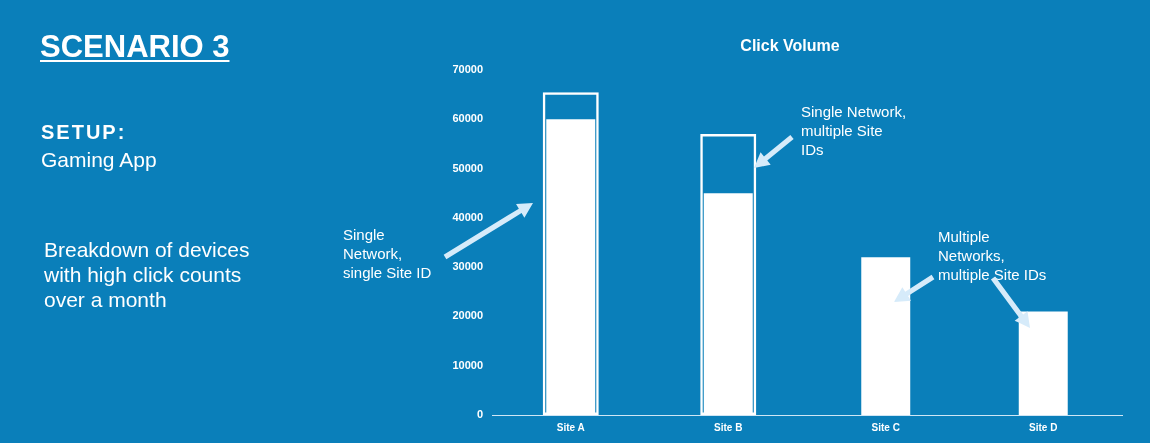 The width and height of the screenshot is (1150, 443). Describe the element at coordinates (467, 364) in the screenshot. I see `y-tick-label: 10000` at that location.